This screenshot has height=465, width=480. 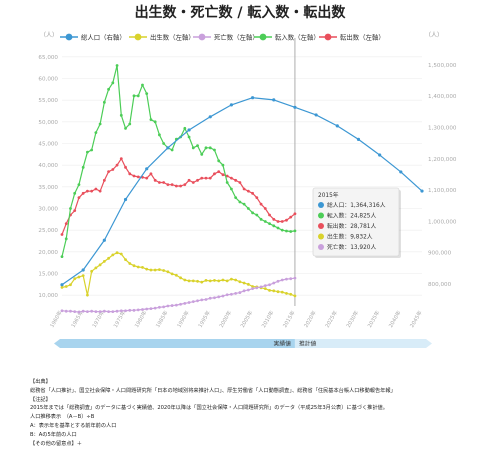 I want to click on x-tick-label: 1995年, so click(x=204, y=319).